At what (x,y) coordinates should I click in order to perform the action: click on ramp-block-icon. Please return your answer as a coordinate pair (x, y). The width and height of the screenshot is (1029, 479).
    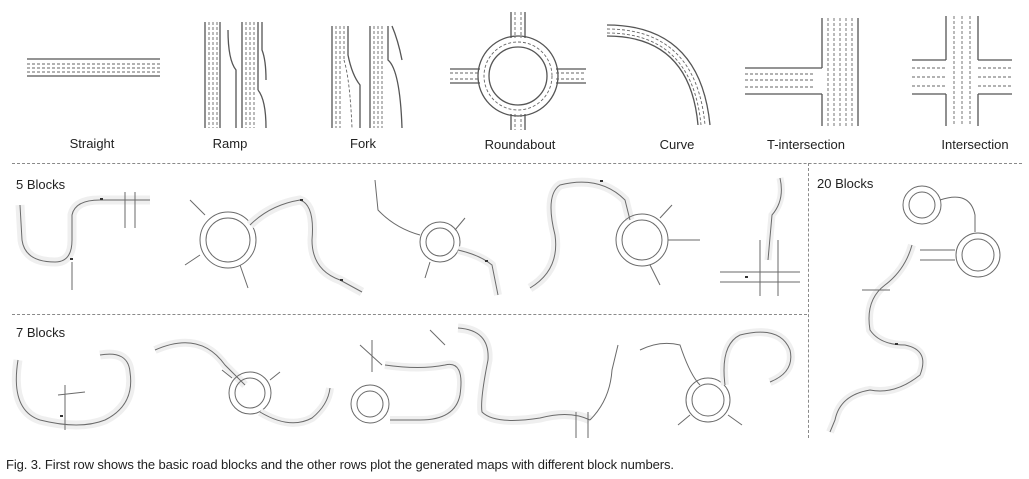
    Looking at the image, I should click on (235, 75).